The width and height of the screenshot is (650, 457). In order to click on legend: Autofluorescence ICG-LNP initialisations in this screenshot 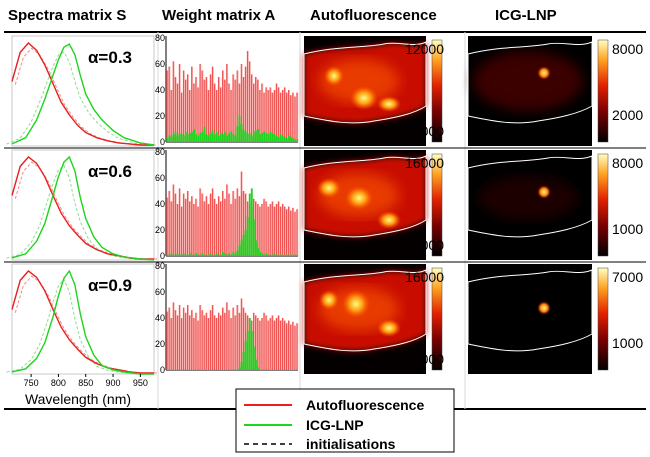, I will do `click(345, 420)`.